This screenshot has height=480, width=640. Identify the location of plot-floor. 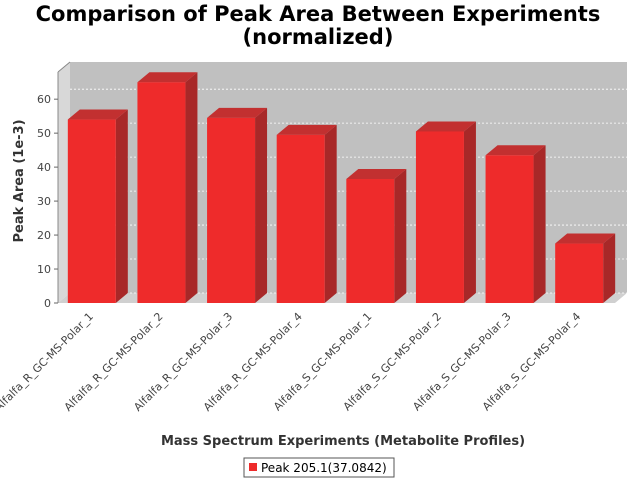
(342, 298).